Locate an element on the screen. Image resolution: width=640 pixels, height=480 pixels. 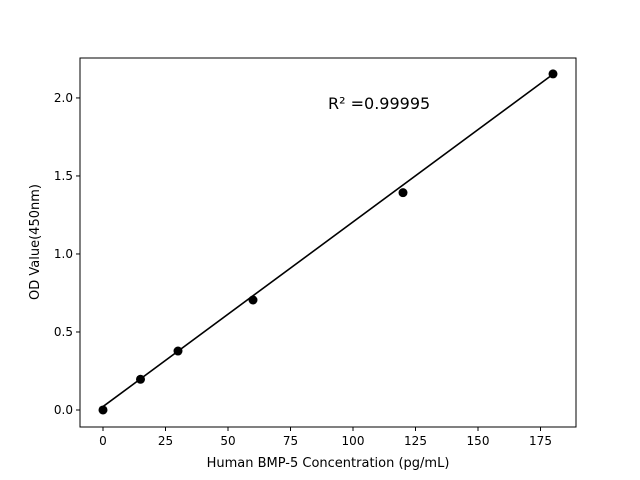
y-tick-label: 0.5 is located at coordinates (63, 332).